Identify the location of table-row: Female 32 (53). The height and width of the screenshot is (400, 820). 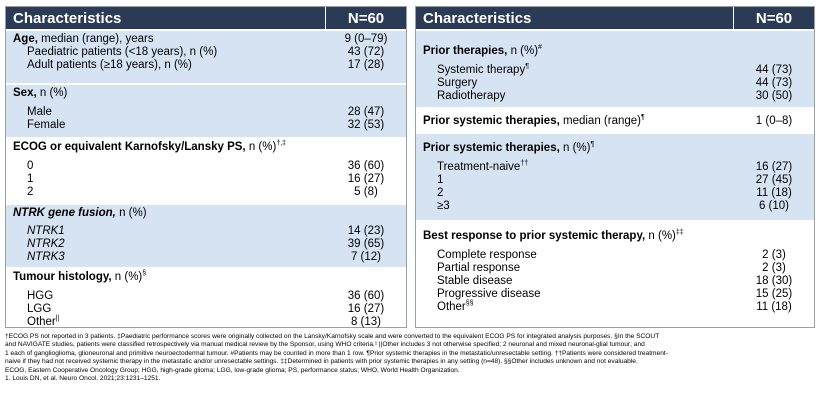
(206, 125).